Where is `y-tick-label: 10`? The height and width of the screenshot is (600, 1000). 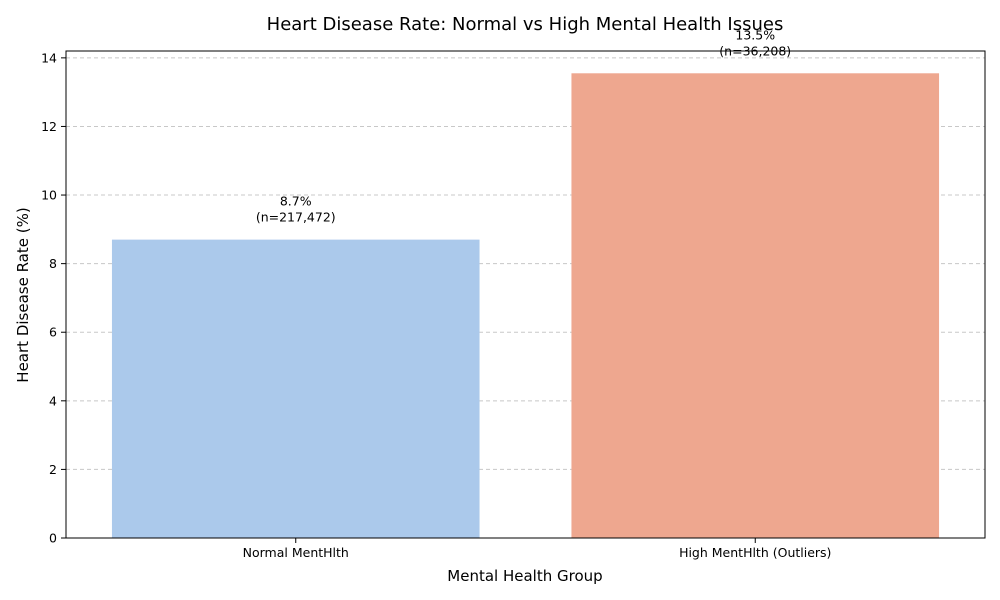
y-tick-label: 10 is located at coordinates (49, 195).